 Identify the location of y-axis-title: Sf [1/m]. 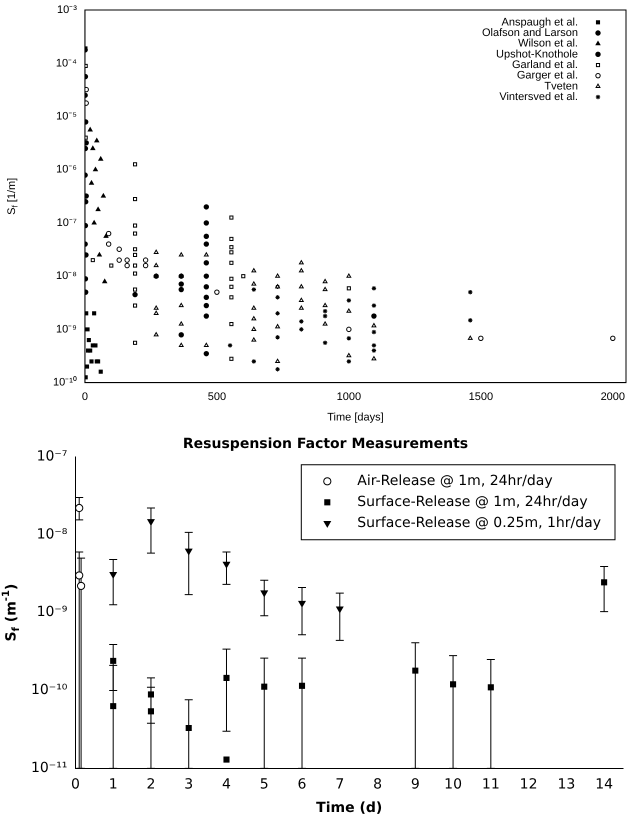
(13, 196).